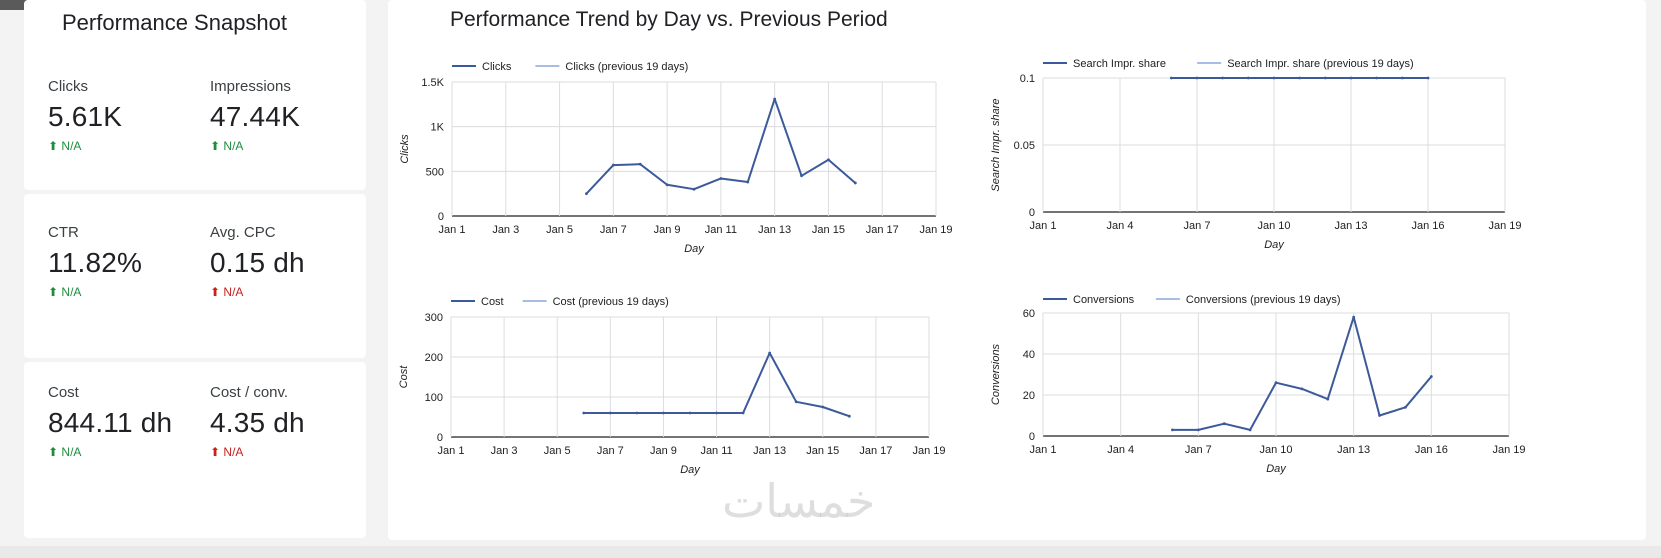 This screenshot has width=1661, height=558. What do you see at coordinates (1029, 355) in the screenshot?
I see `conversions-ytick-label: 40` at bounding box center [1029, 355].